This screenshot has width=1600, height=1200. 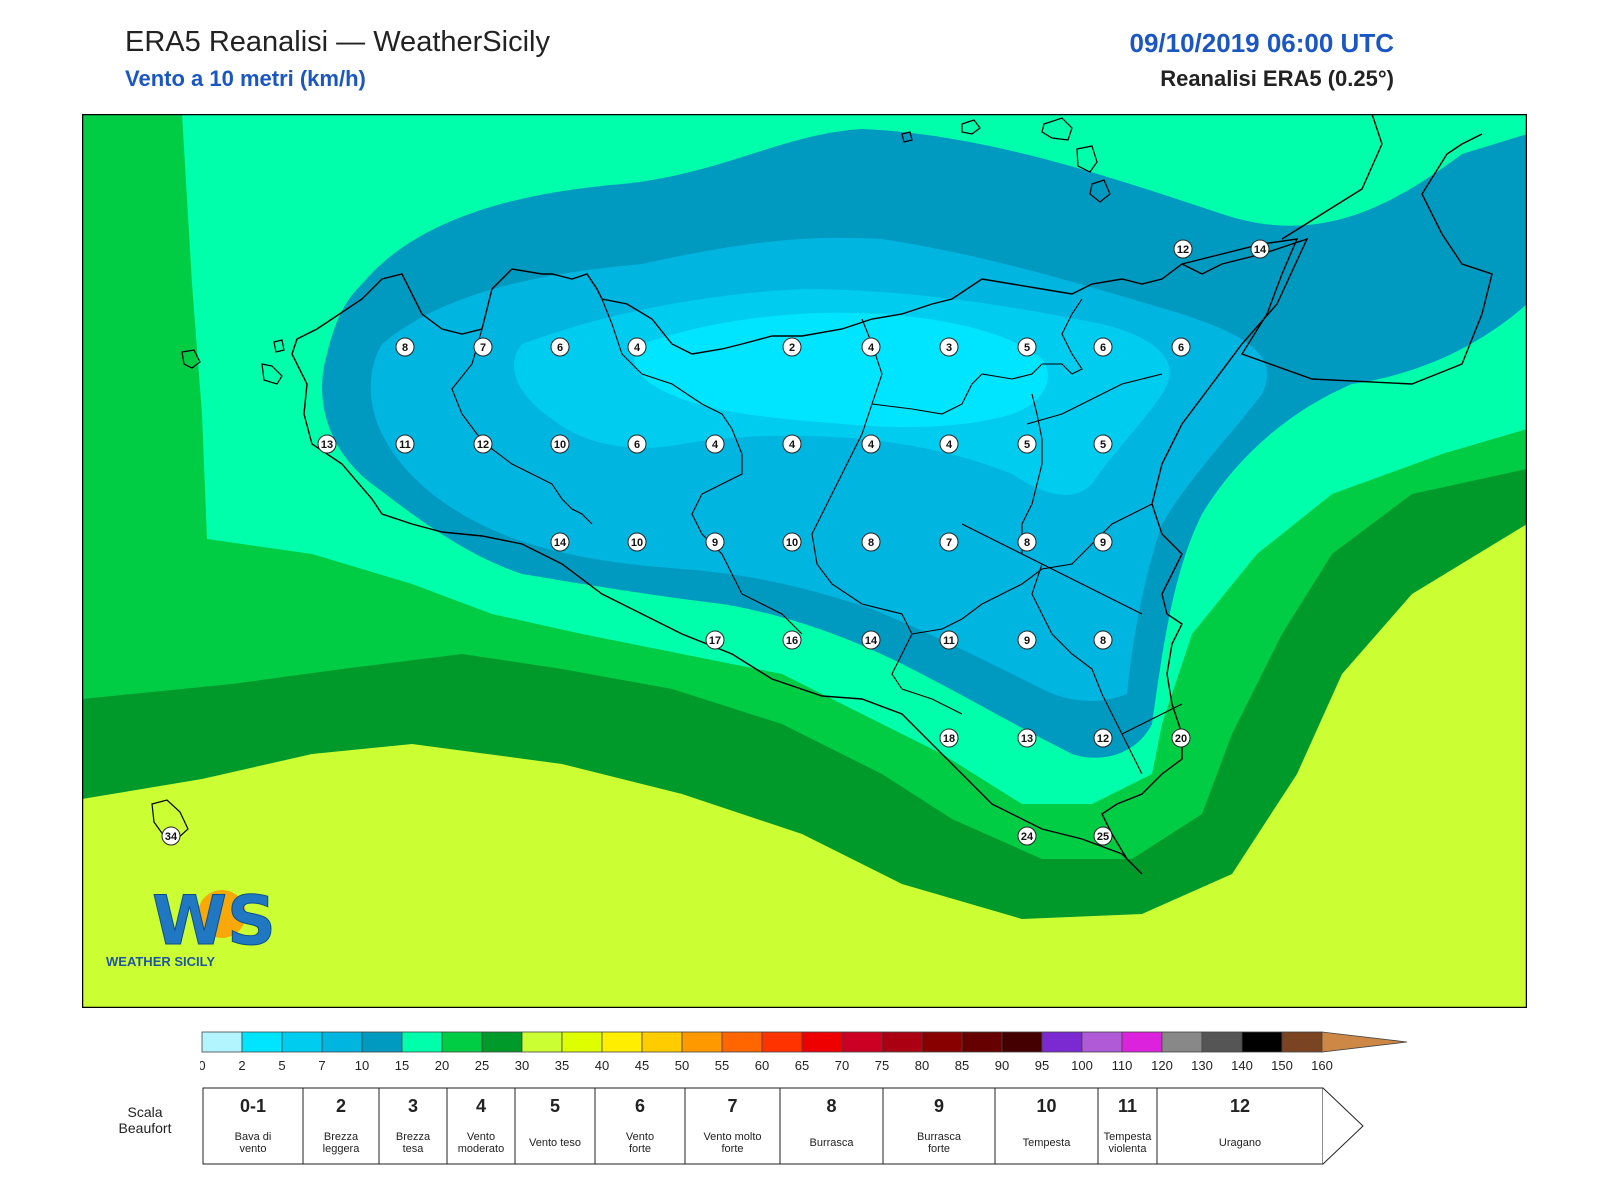 What do you see at coordinates (1027, 837) in the screenshot?
I see `station-value: 24` at bounding box center [1027, 837].